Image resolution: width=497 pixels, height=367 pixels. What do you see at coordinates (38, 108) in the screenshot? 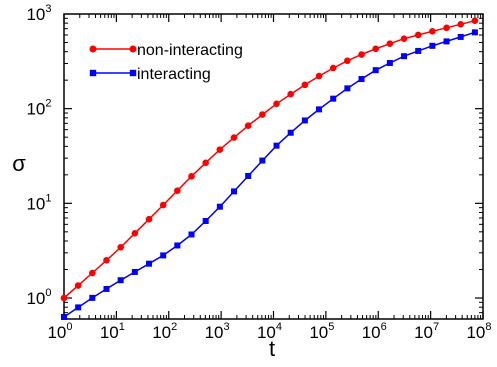
I see `y-tick-label: 10²` at bounding box center [38, 108].